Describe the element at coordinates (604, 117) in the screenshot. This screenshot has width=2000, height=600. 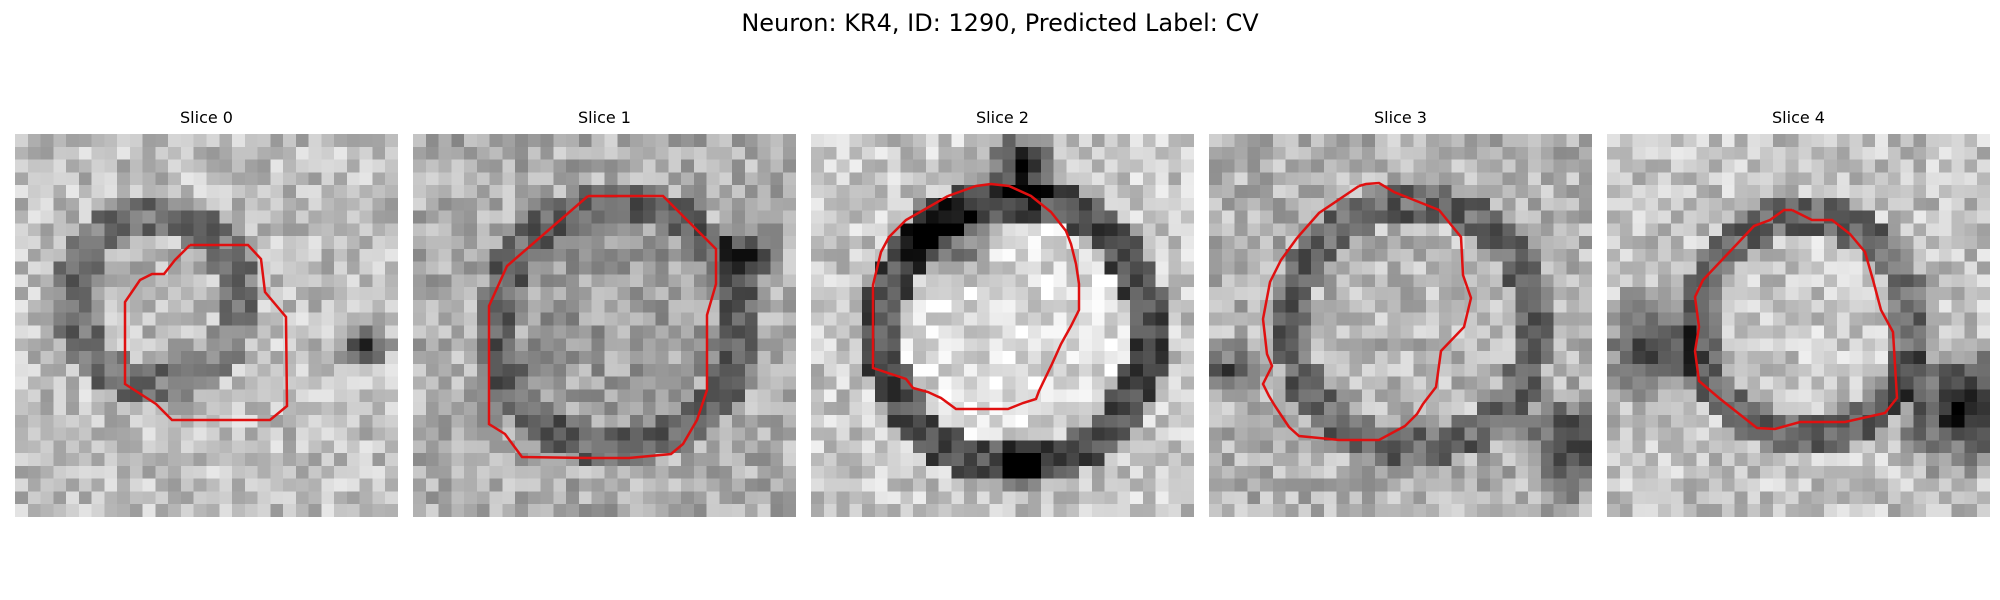
I see `slice-title-1: Slice 1` at that location.